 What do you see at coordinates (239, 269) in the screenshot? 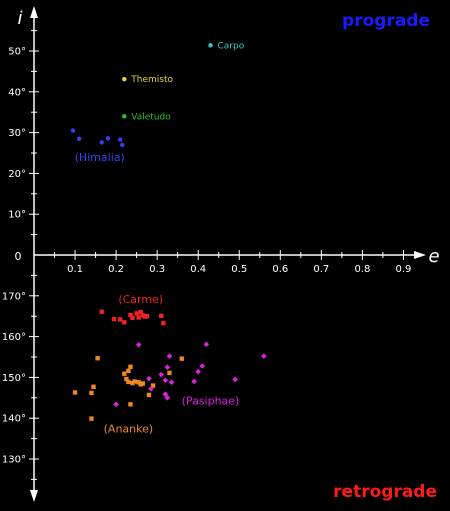
I see `x-tick-label: 0.5` at bounding box center [239, 269].